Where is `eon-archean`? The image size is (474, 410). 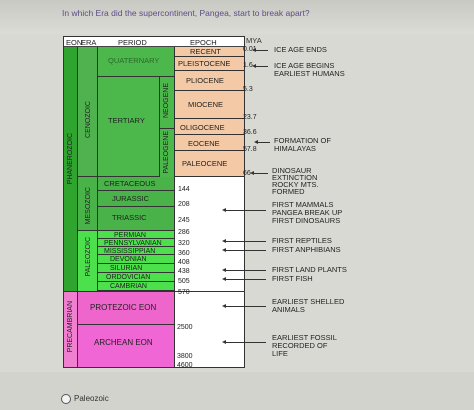 eon-archean is located at coordinates (126, 346).